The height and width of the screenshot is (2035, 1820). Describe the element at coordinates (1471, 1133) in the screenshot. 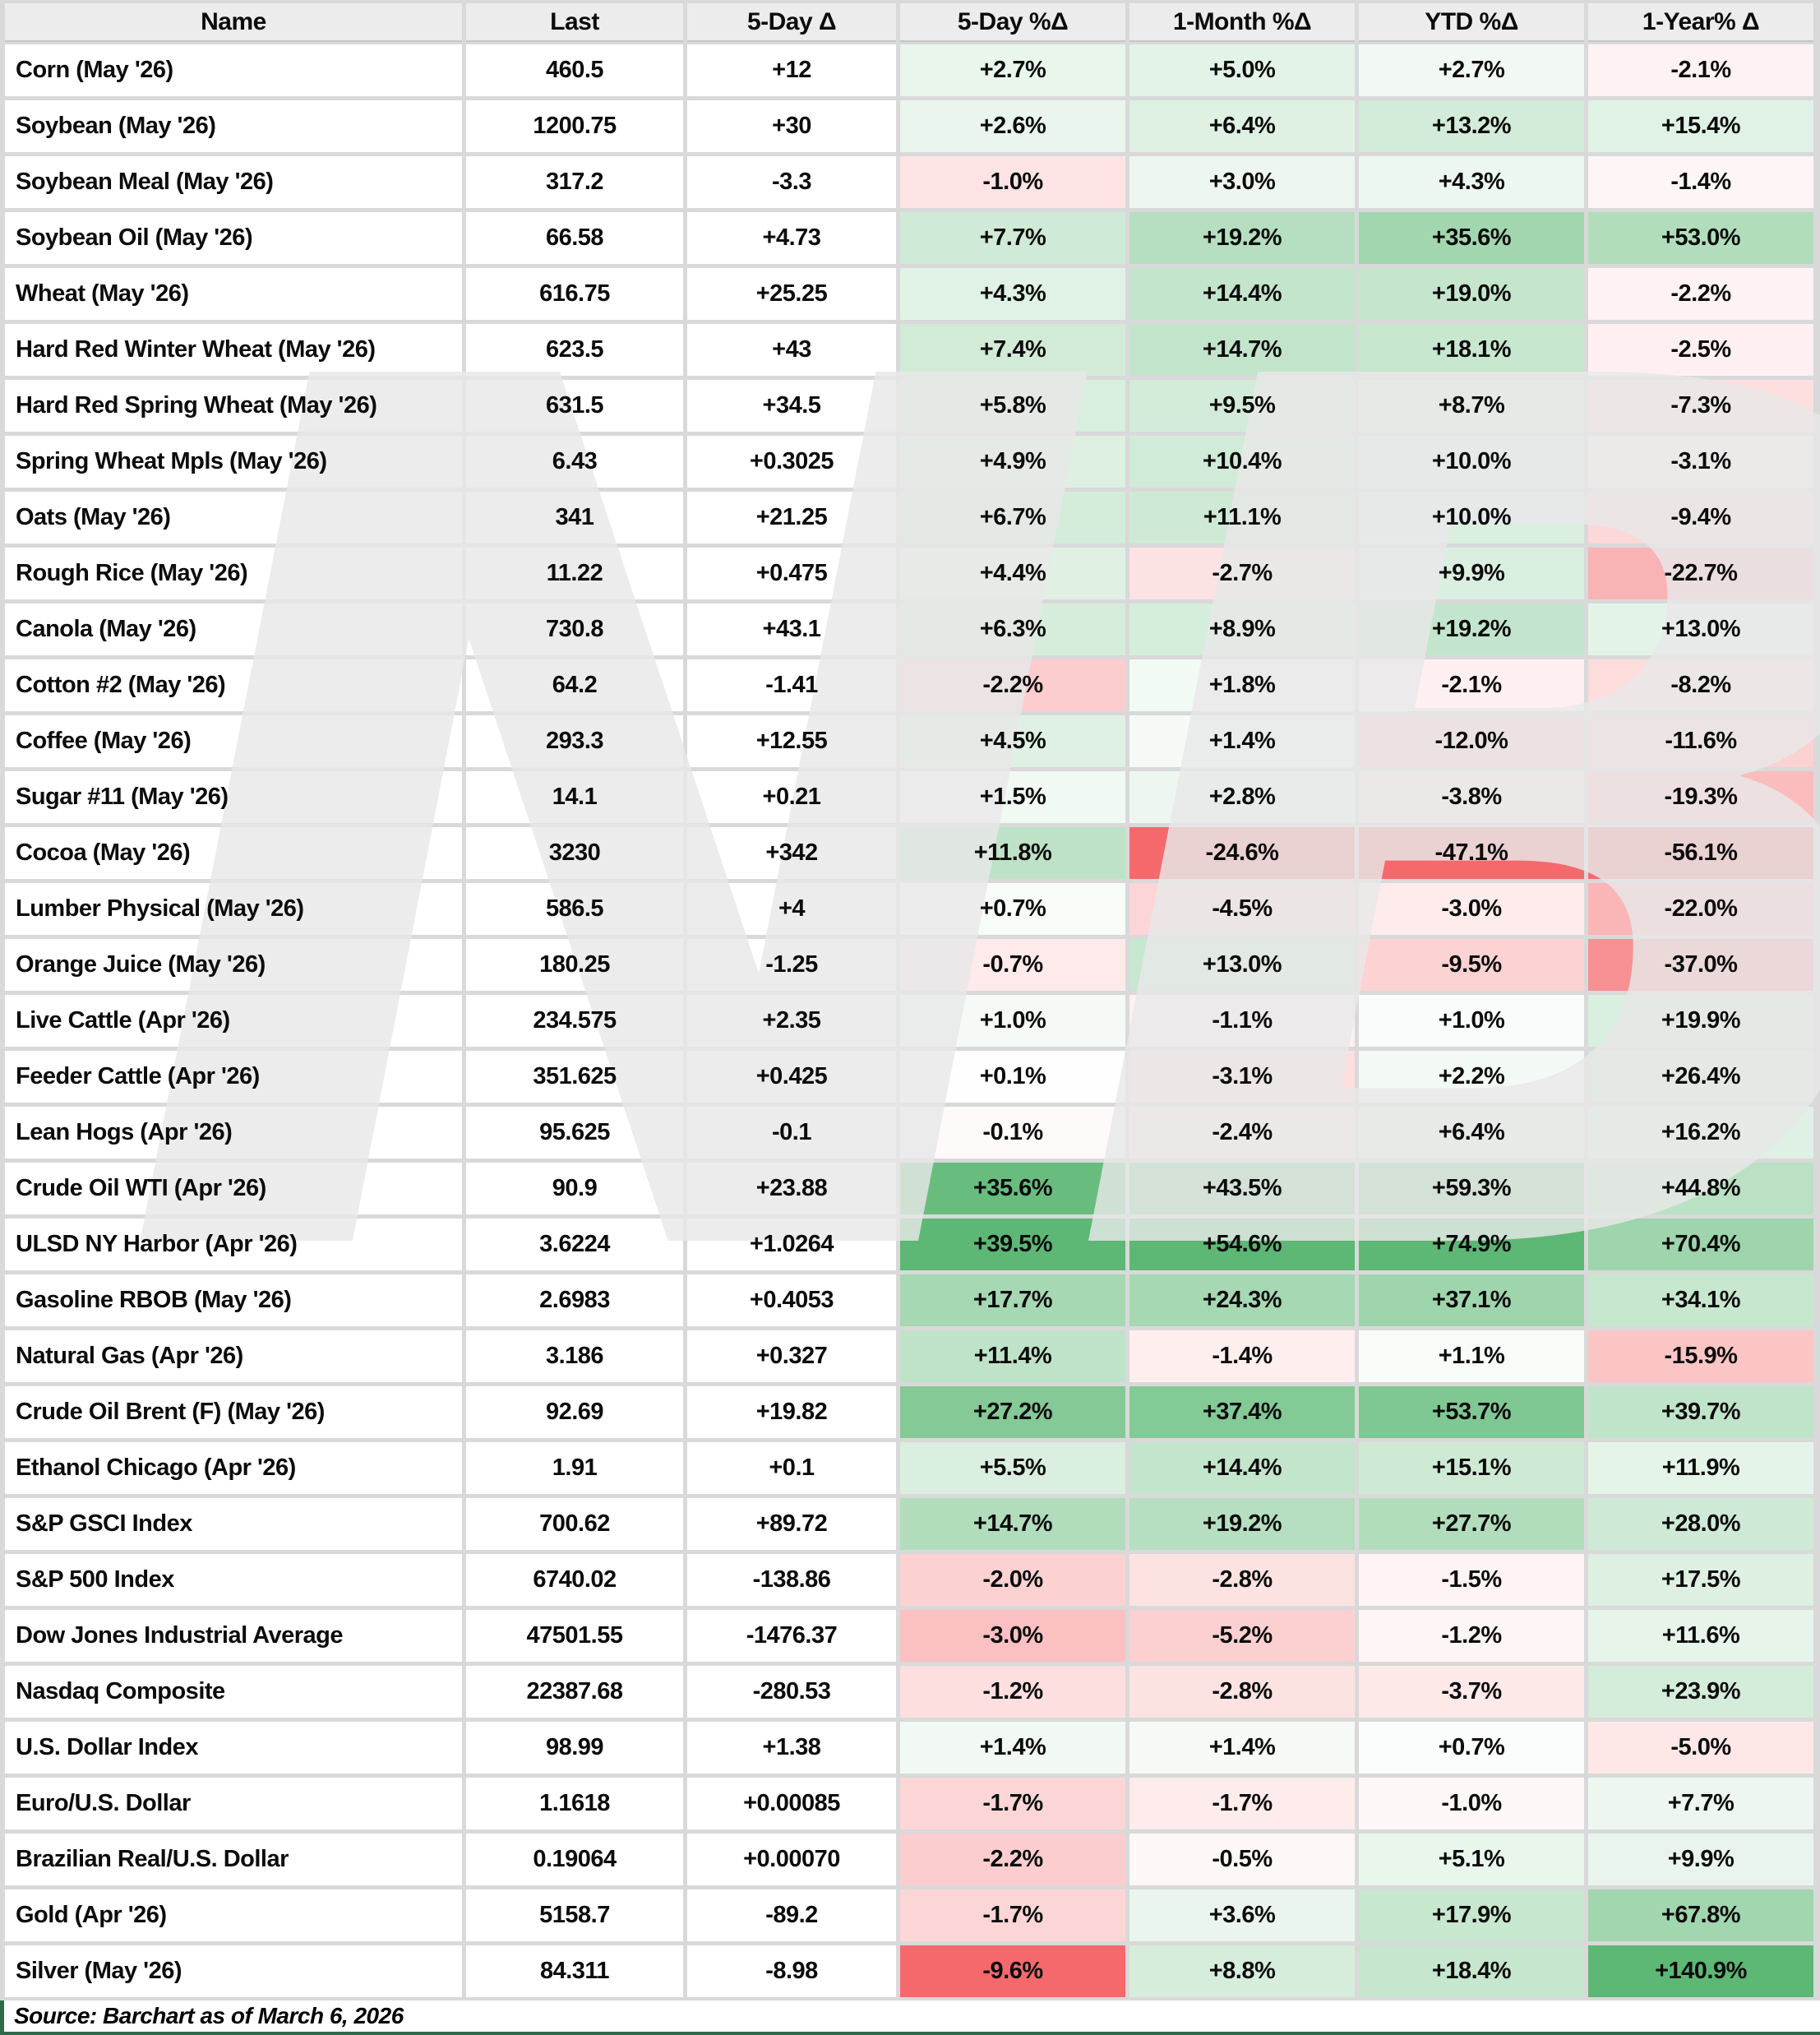

I see `pct-cell: +6.4%` at that location.